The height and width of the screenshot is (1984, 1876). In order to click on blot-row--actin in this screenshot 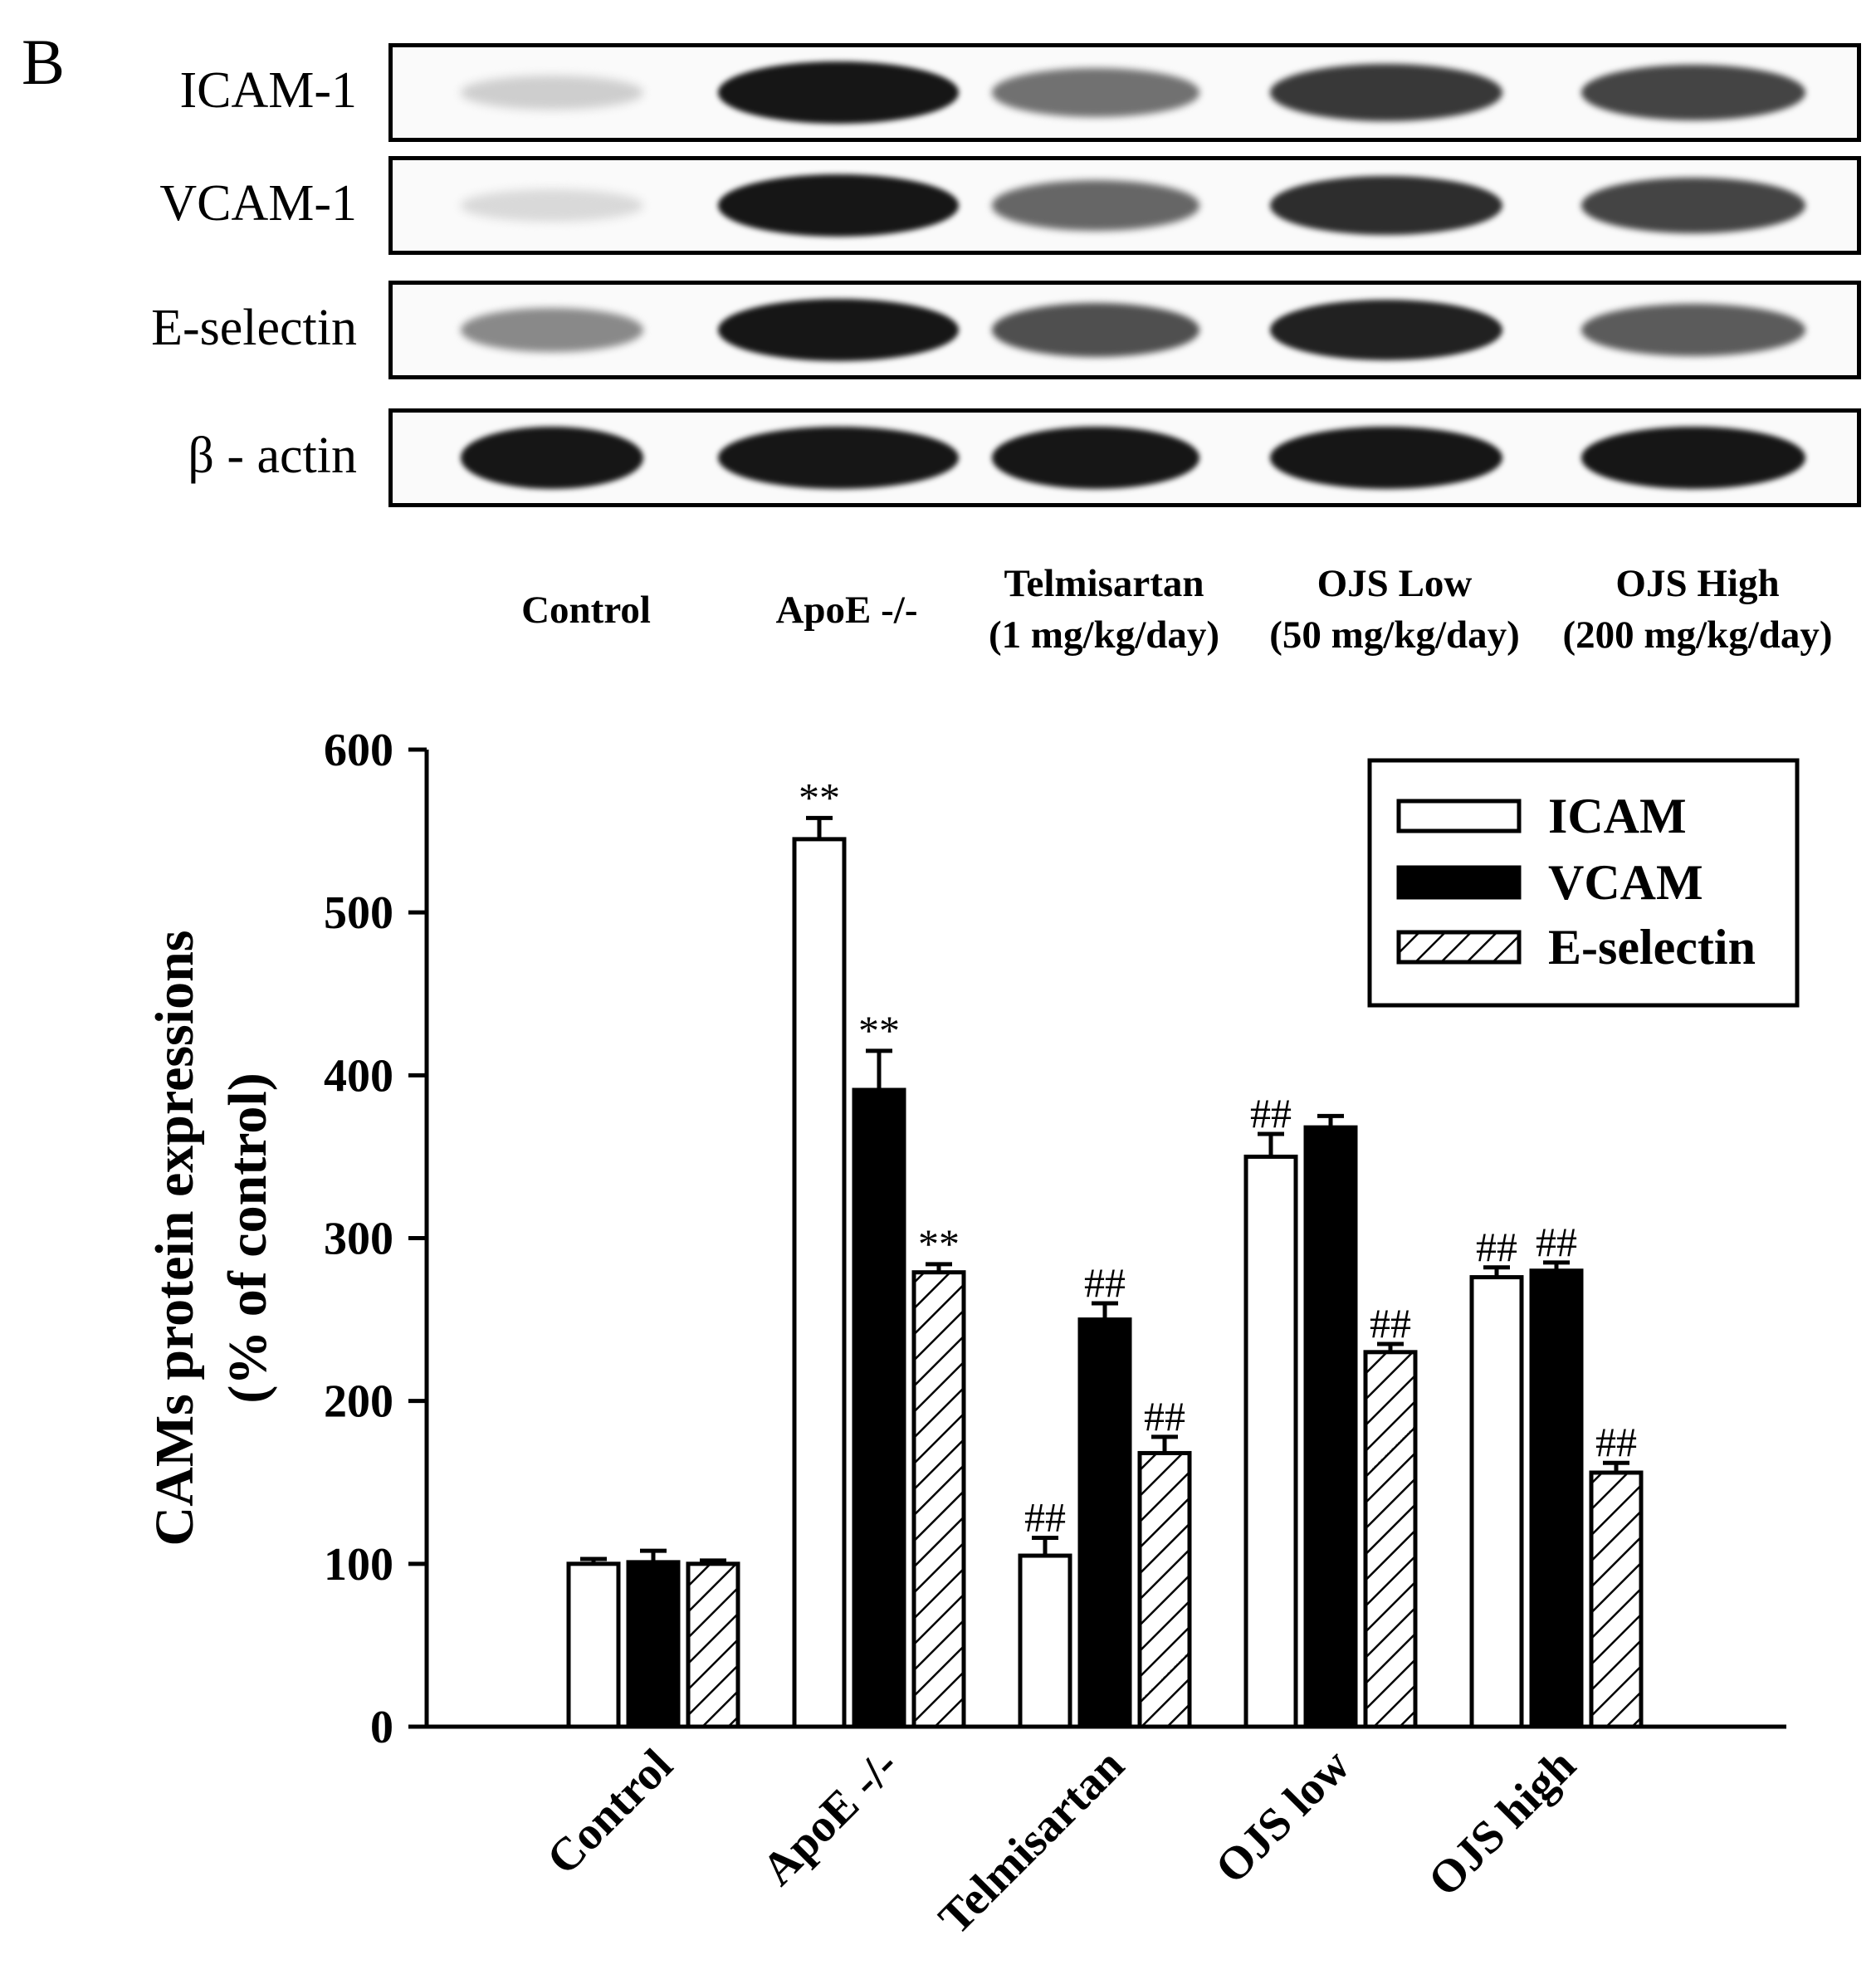, I will do `click(1125, 457)`.